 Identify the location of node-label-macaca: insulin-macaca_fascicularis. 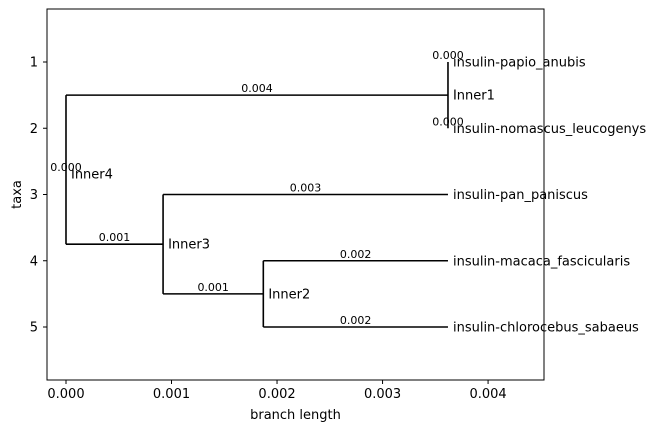
(541, 261).